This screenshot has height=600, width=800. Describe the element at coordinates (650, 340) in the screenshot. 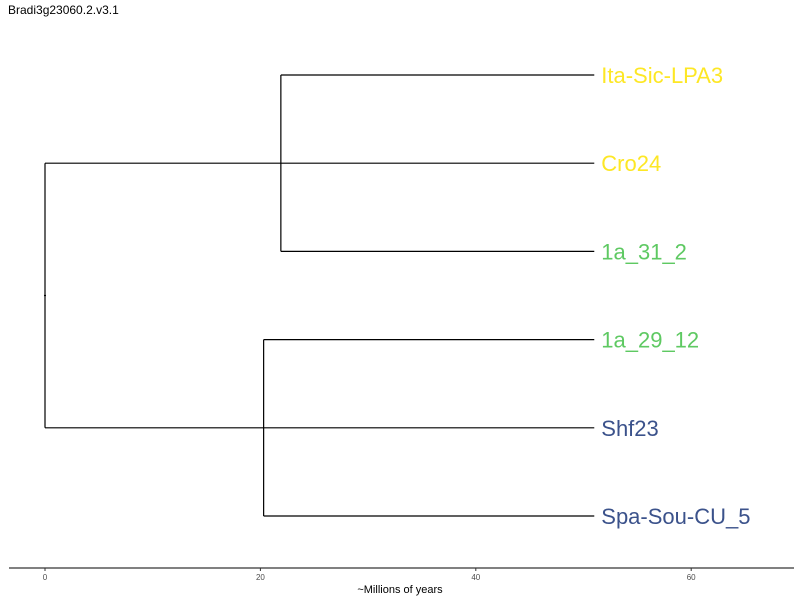

I see `tip-label: 1a_29_12` at that location.